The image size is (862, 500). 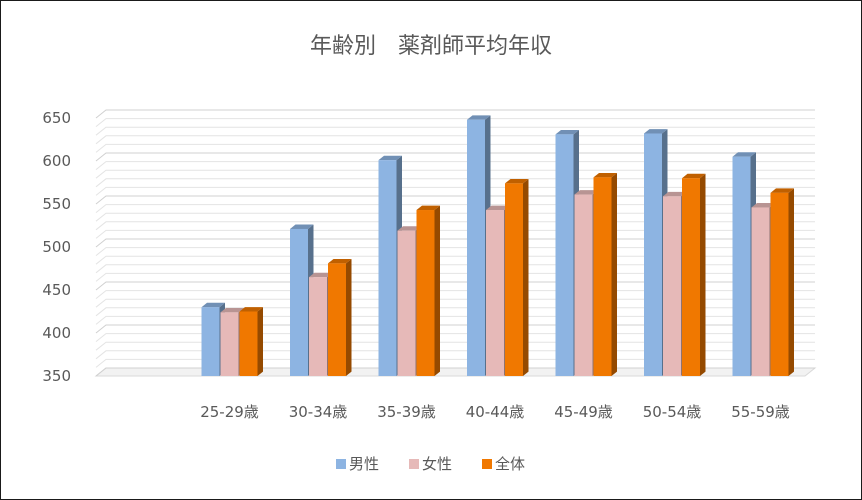 What do you see at coordinates (56, 204) in the screenshot?
I see `y-tick-label: 550` at bounding box center [56, 204].